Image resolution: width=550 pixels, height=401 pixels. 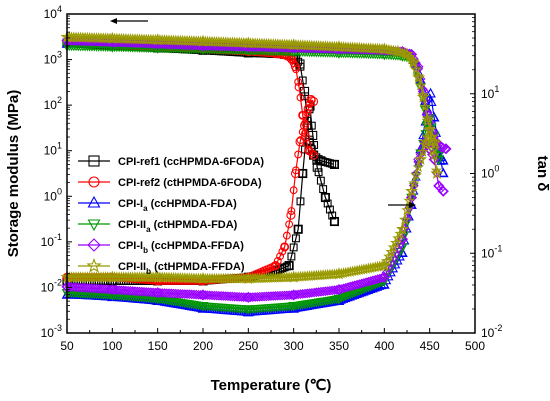 I want to click on y-left-tick-label: 10³, so click(x=53, y=58).